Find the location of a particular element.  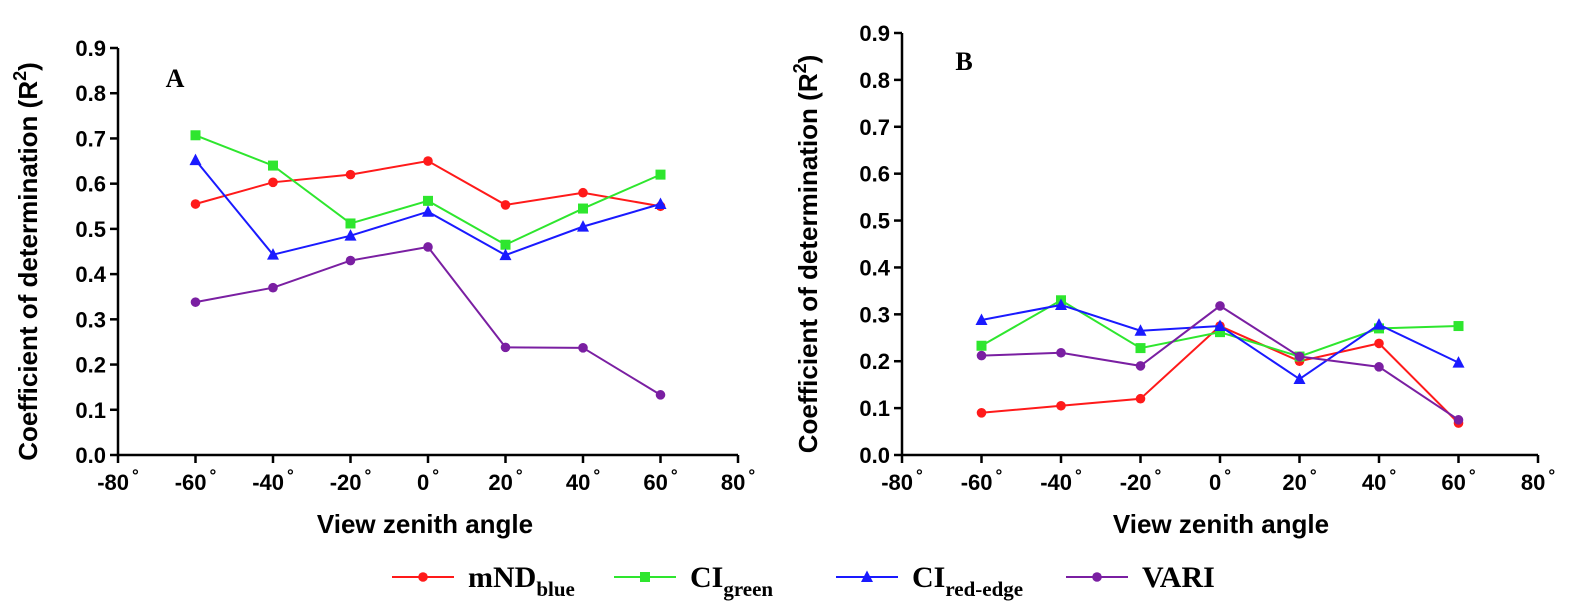

legend-item: CIred-edge is located at coordinates (929, 581).